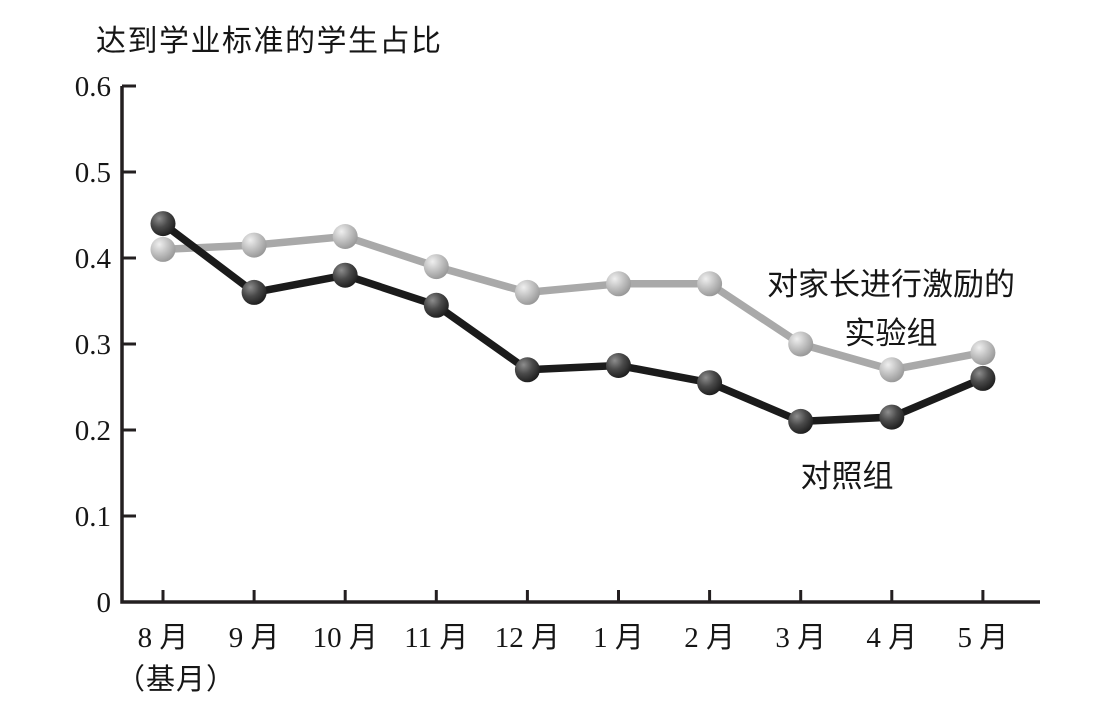 This screenshot has width=1094, height=715. I want to click on series-annotation-control: 对照组, so click(847, 476).